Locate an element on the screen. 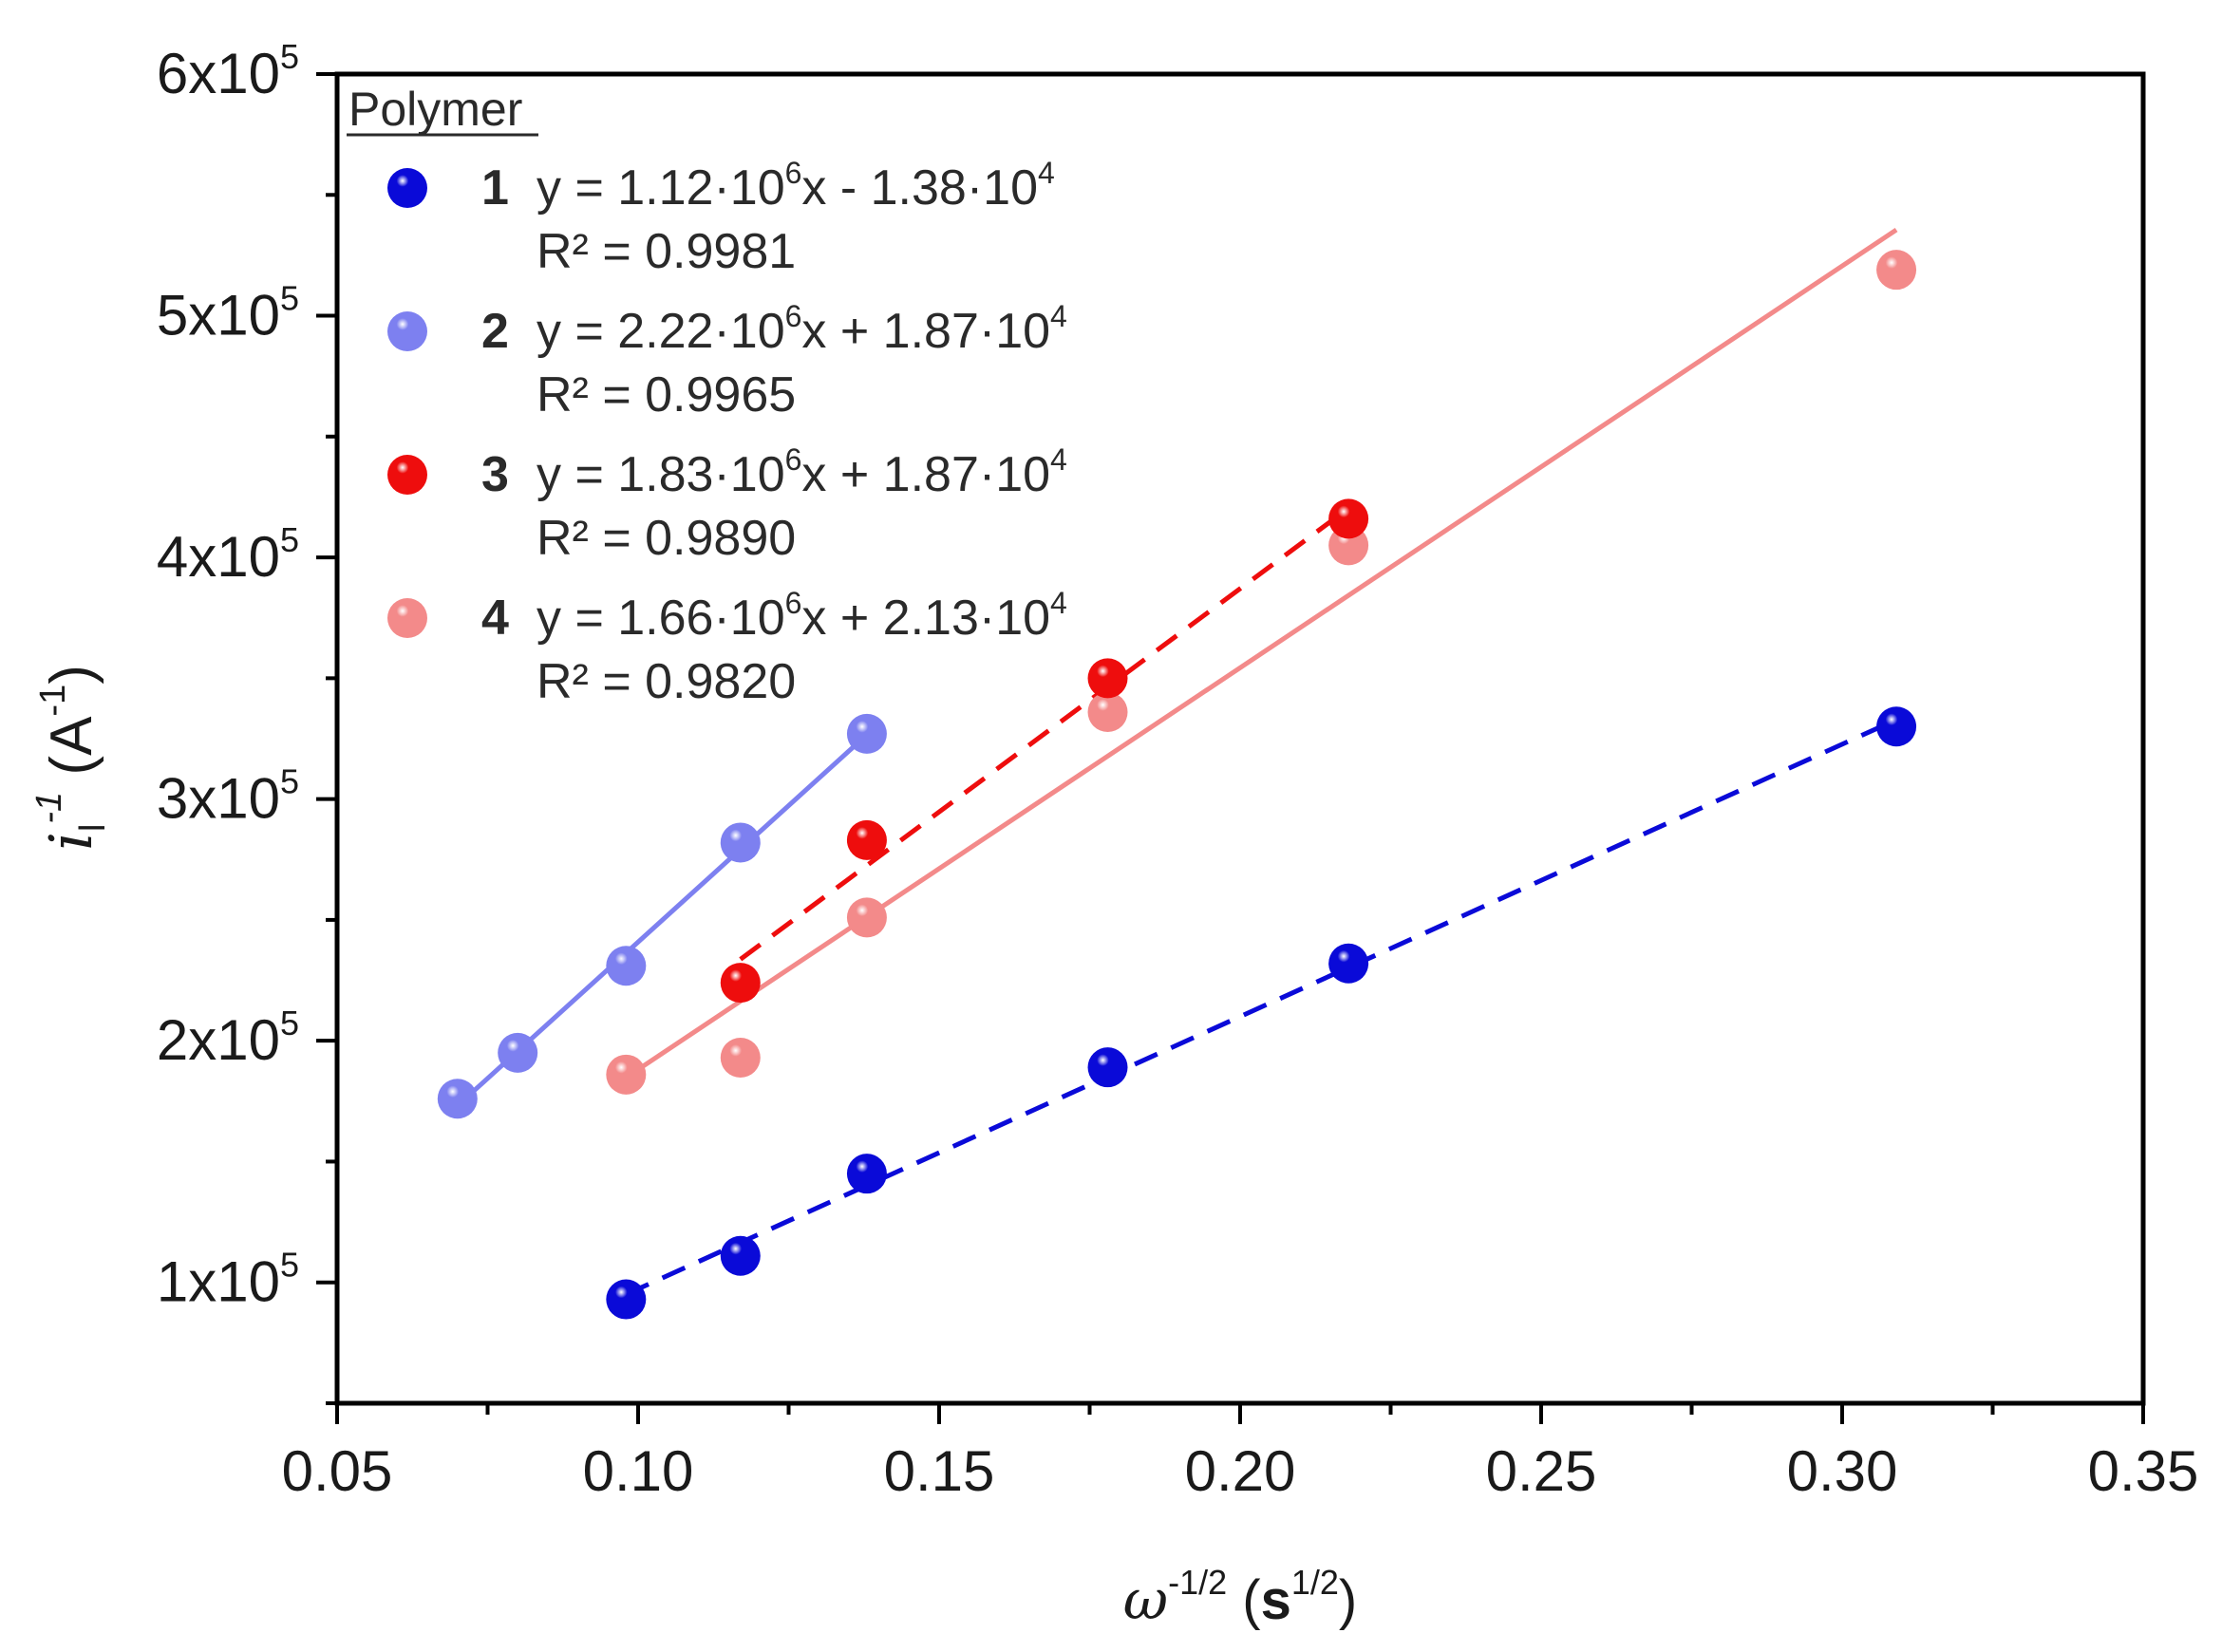 This screenshot has height=1652, width=2222. y-axis-title: il-1 (A-1) is located at coordinates (71, 758).